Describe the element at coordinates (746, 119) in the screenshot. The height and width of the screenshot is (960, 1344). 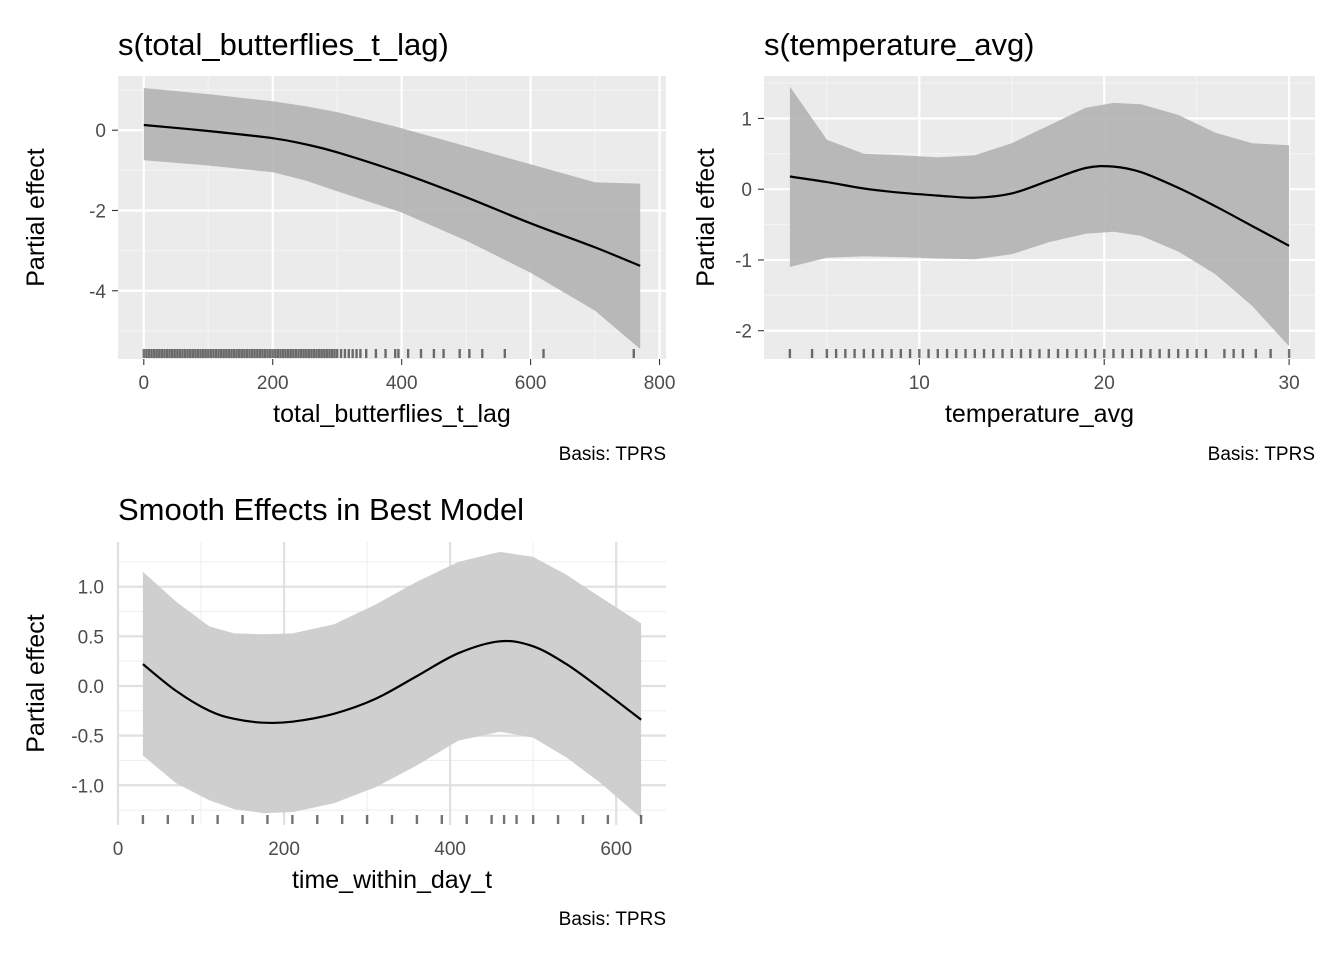
I see `y-tick-label: 1` at that location.